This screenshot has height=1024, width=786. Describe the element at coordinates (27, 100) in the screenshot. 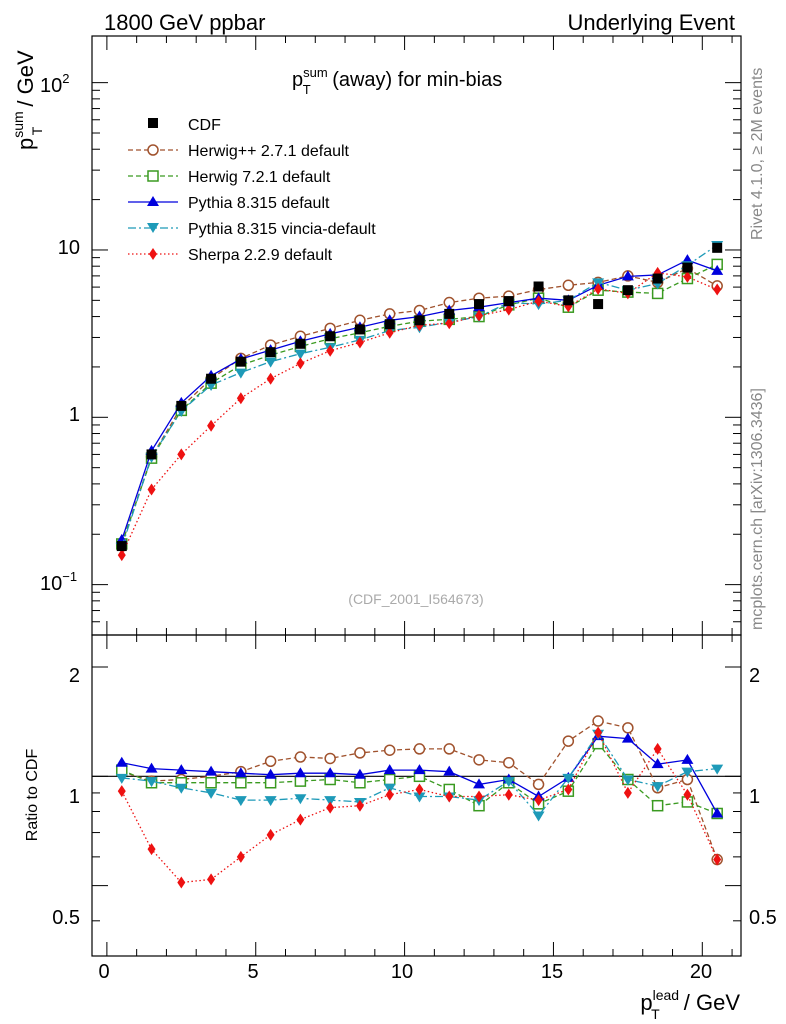

I see `main-y-axis-label: psum T / GeV` at that location.